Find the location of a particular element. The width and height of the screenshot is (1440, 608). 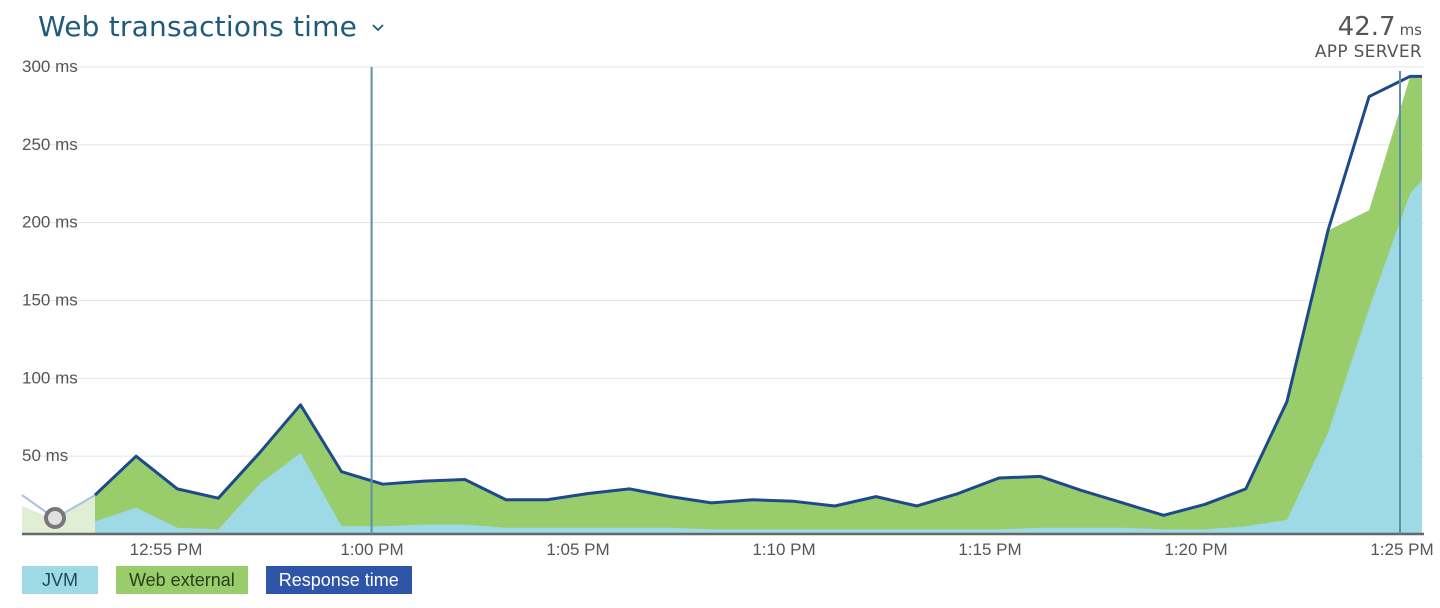

chart-header: Web transactions time is located at coordinates (211, 26).